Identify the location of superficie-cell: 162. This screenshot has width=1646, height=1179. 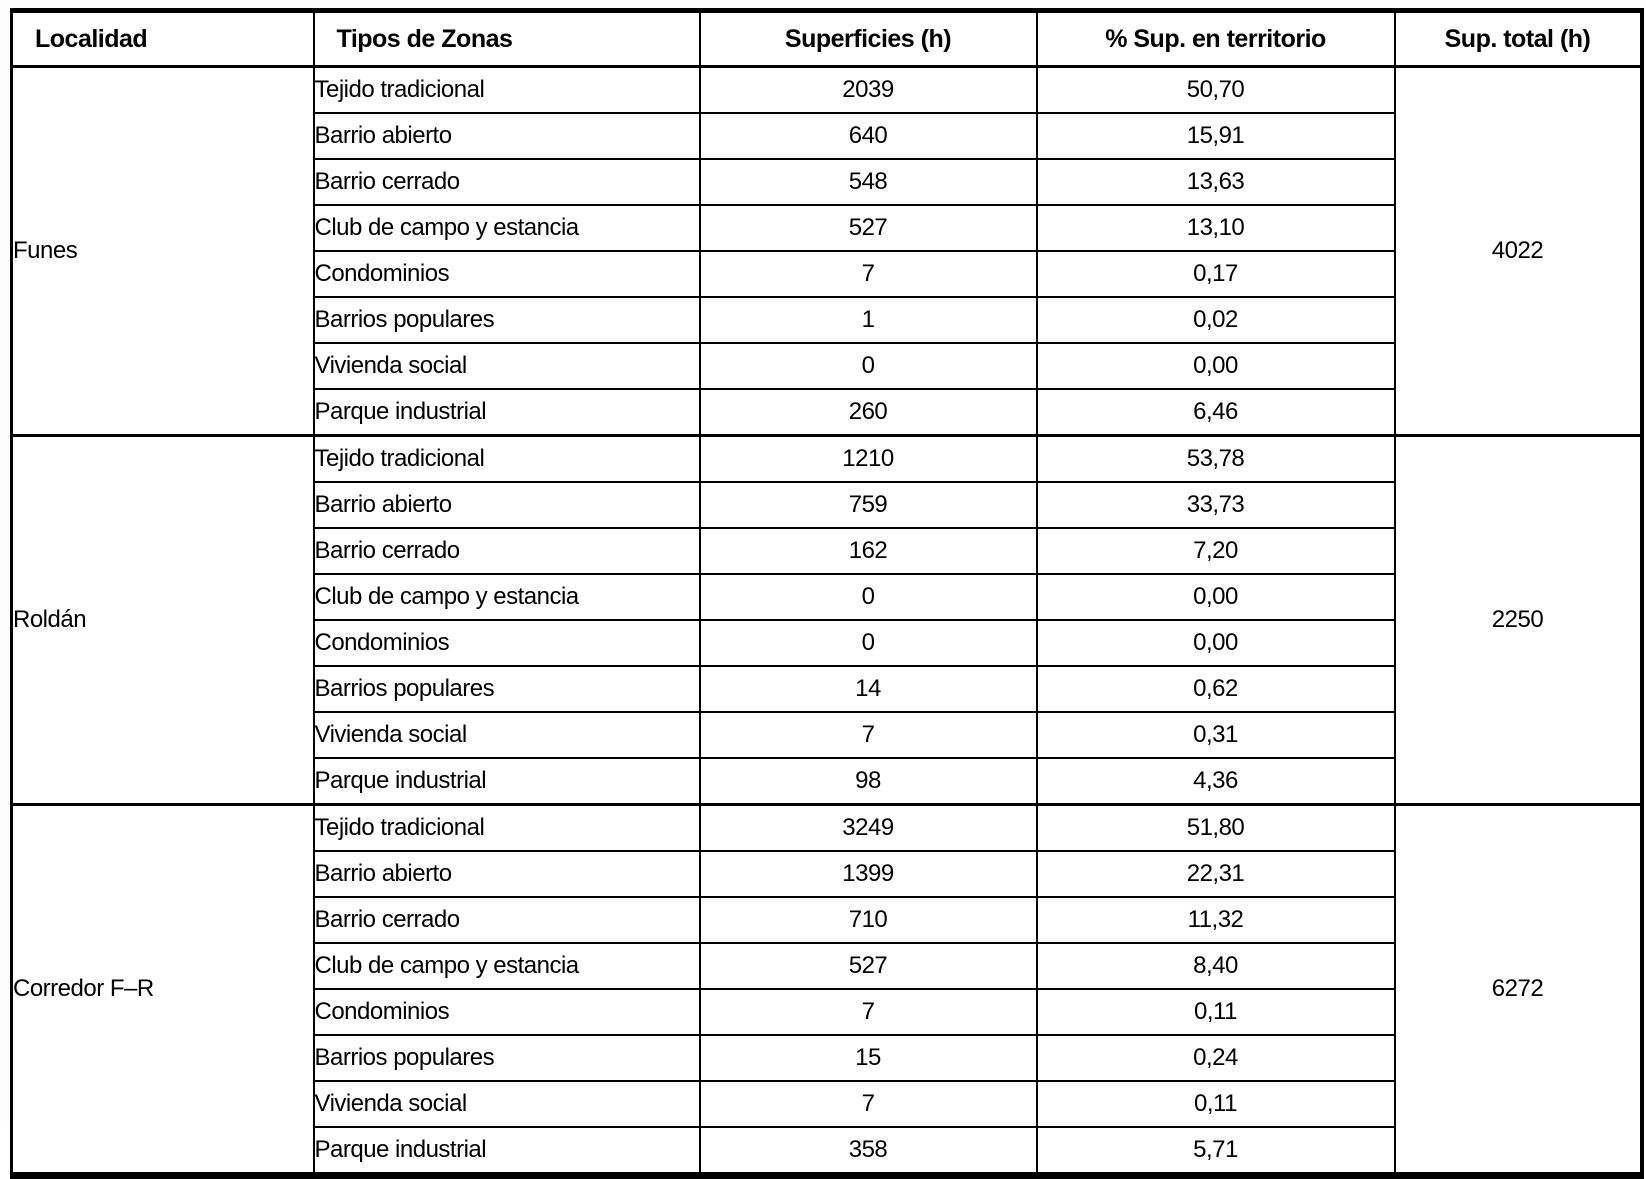
(868, 551).